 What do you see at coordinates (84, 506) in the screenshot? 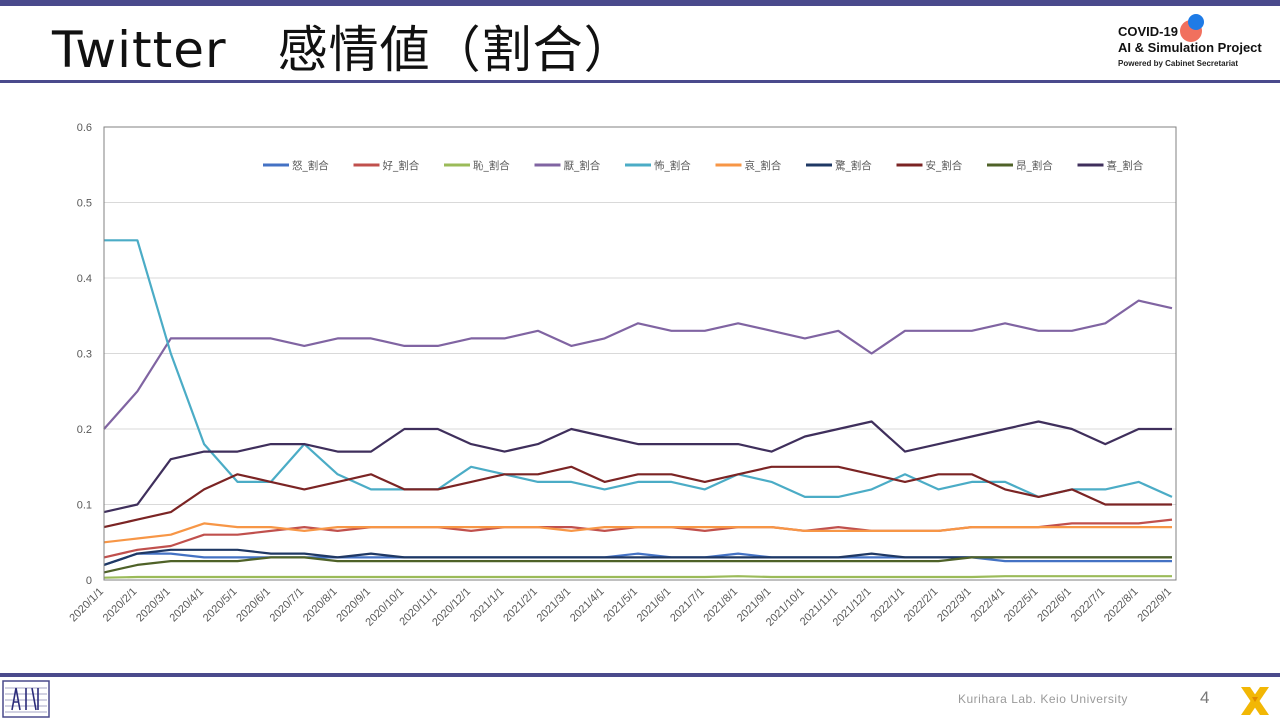
I see `y-tick-label: 0.1` at bounding box center [84, 506].